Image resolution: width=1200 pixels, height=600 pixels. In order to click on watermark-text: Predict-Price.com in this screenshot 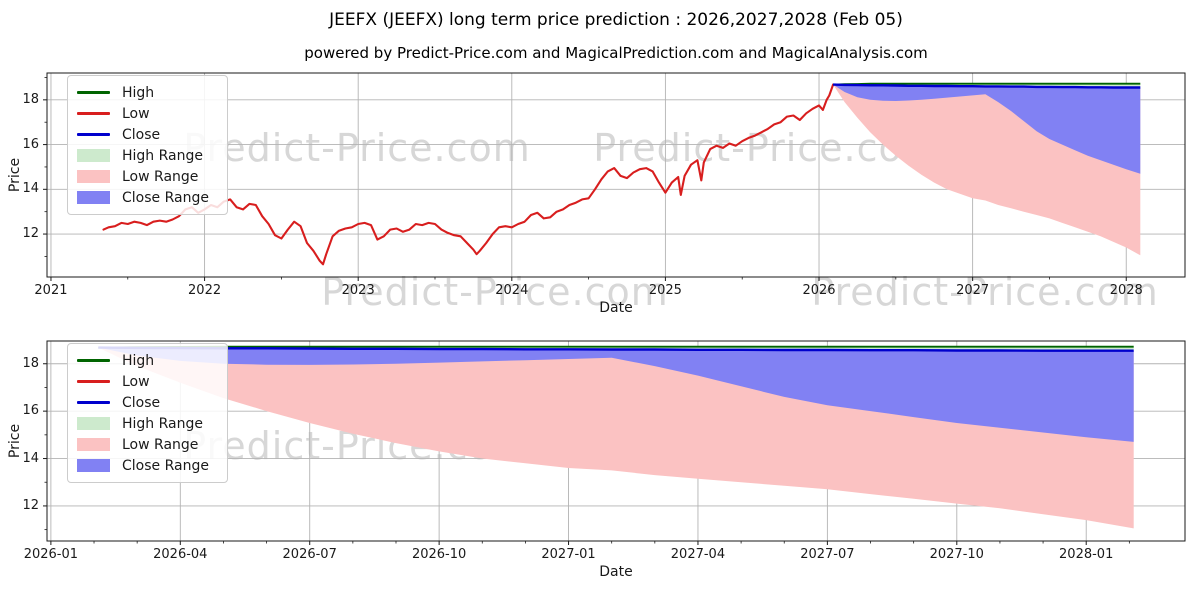, I will do `click(357, 148)`.